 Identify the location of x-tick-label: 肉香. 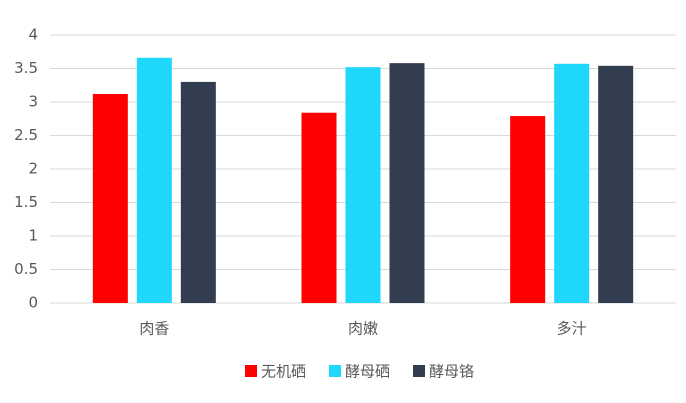
(154, 329).